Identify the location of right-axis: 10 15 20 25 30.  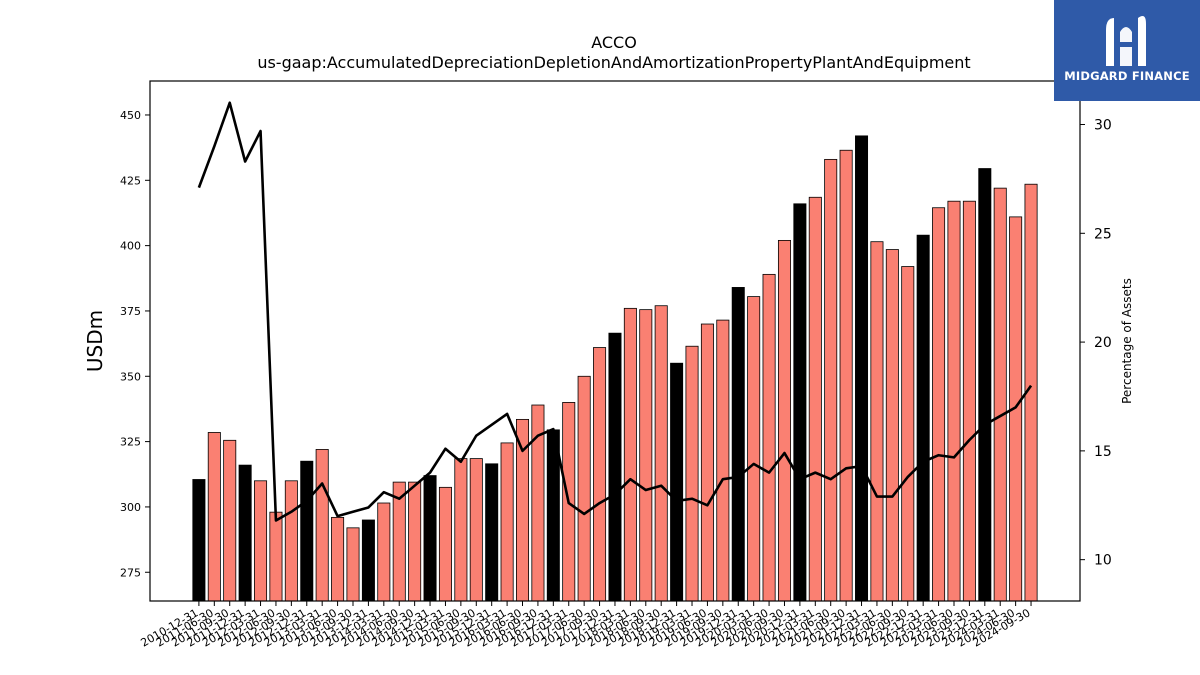
(1096, 343).